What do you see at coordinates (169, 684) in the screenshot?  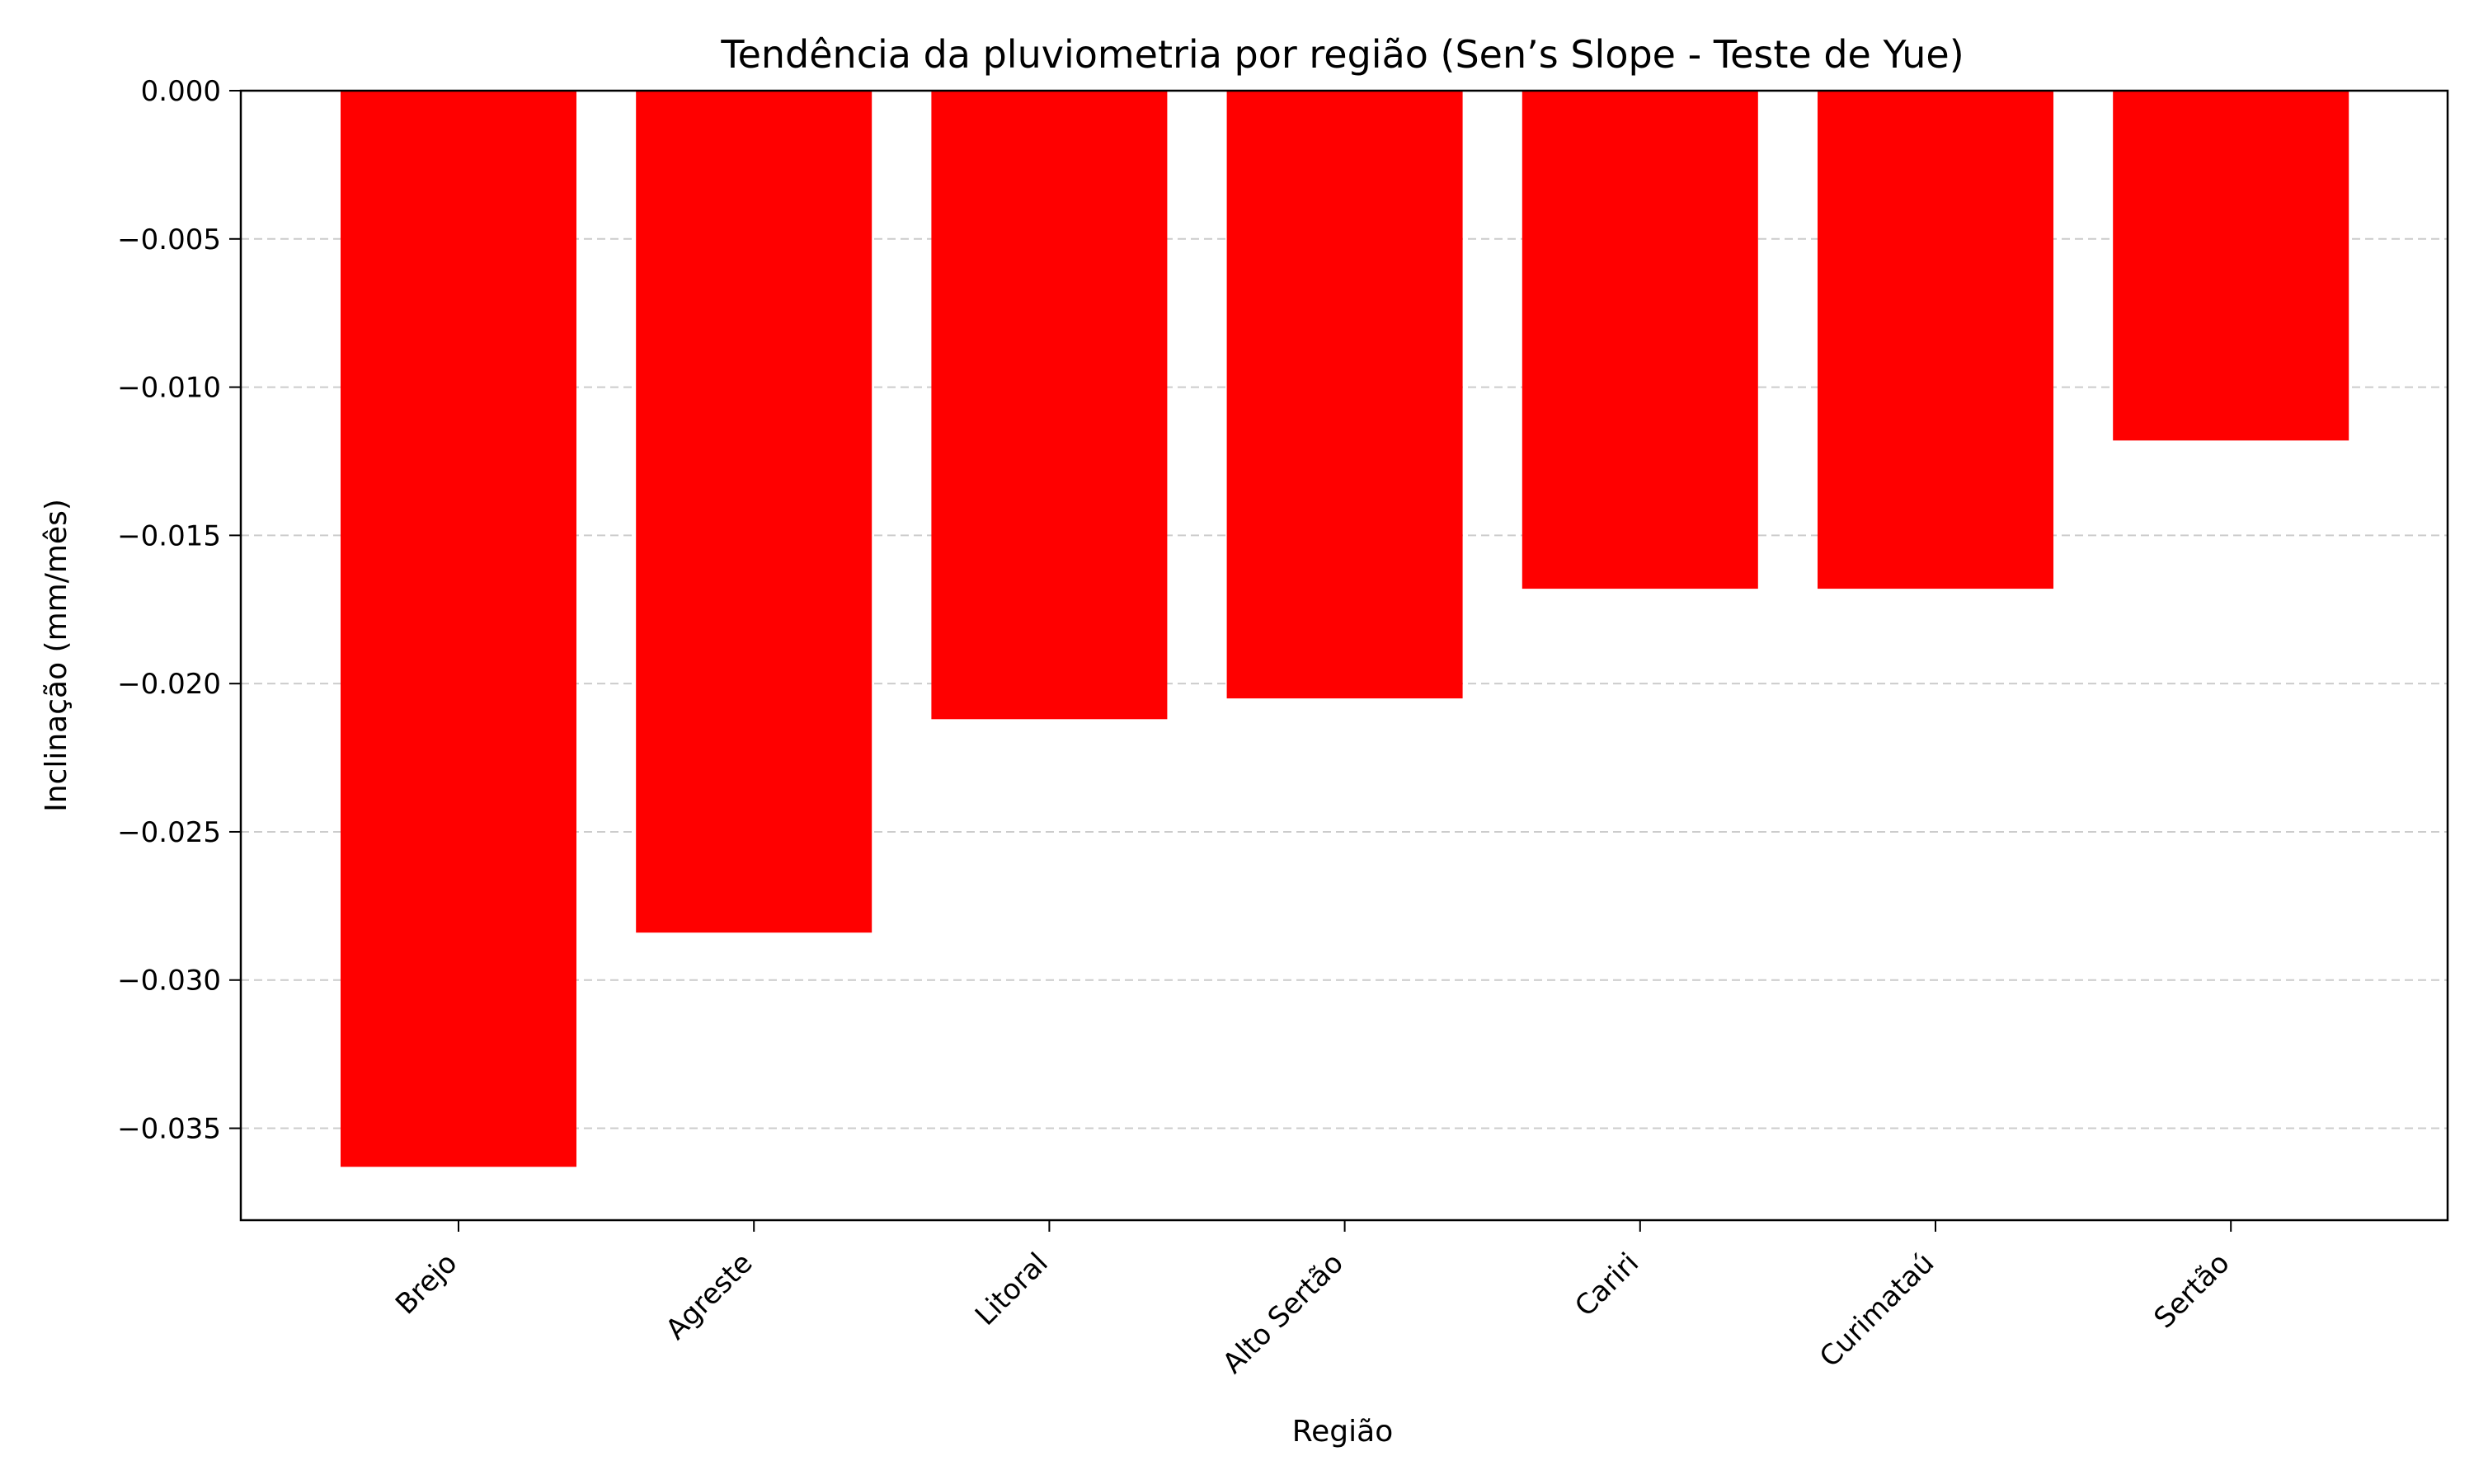 I see `y-tick-label: −0.020` at bounding box center [169, 684].